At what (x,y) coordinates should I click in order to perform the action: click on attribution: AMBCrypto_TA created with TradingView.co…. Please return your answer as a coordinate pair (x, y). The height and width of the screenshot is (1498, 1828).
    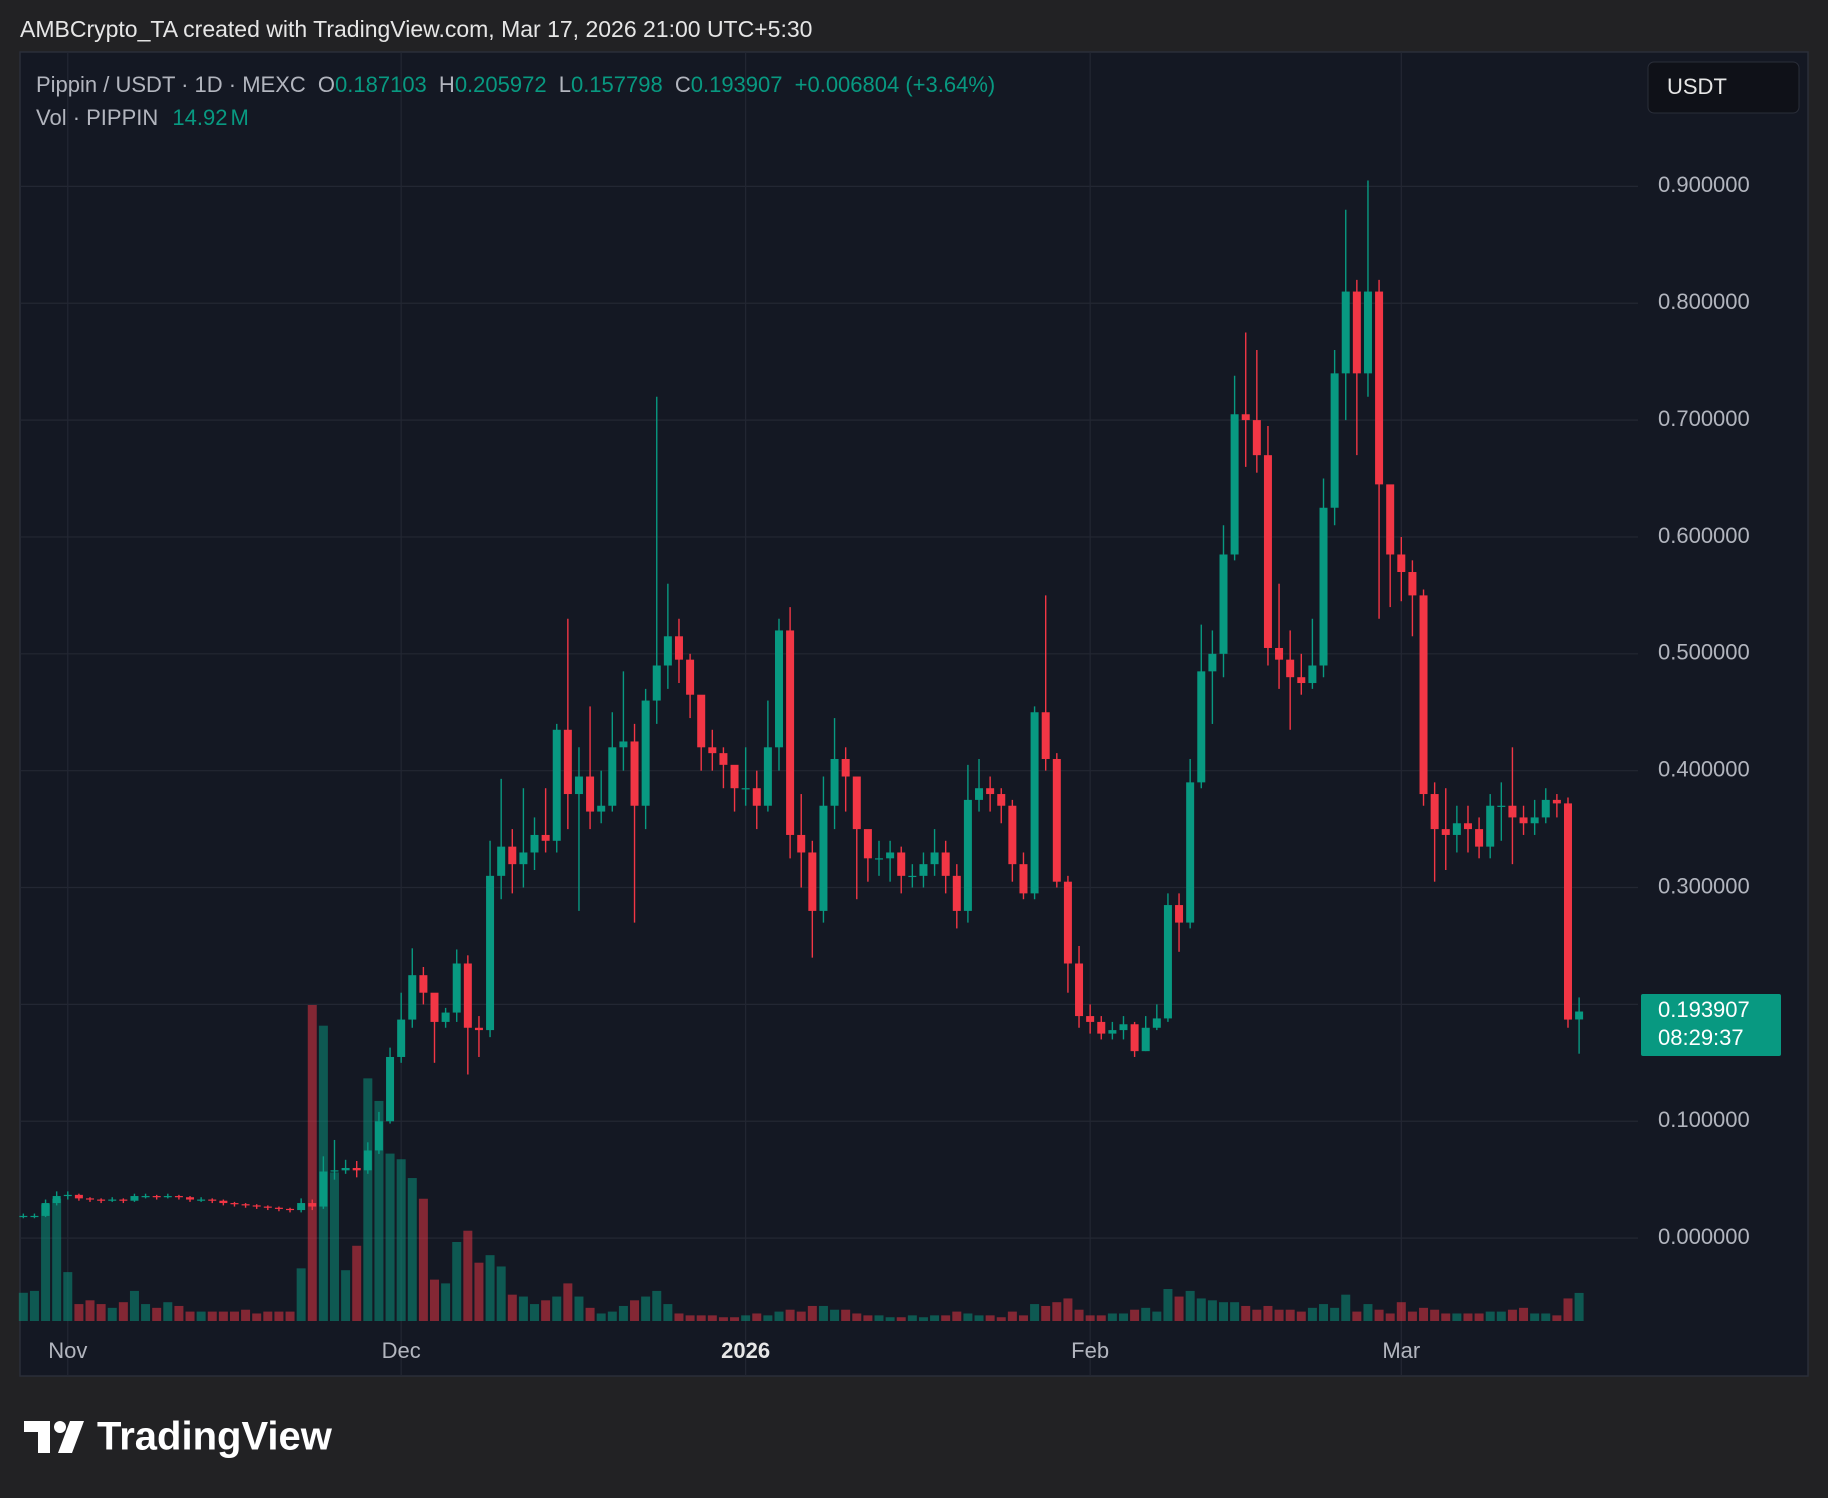
    Looking at the image, I should click on (416, 29).